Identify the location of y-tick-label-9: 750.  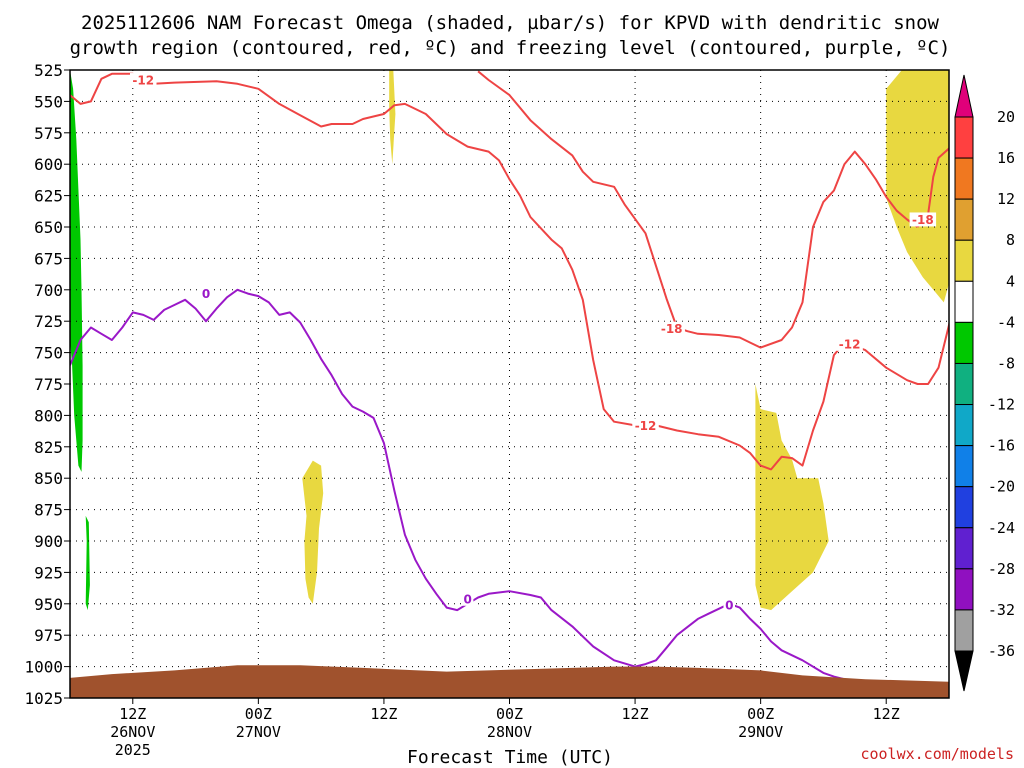
(48, 353).